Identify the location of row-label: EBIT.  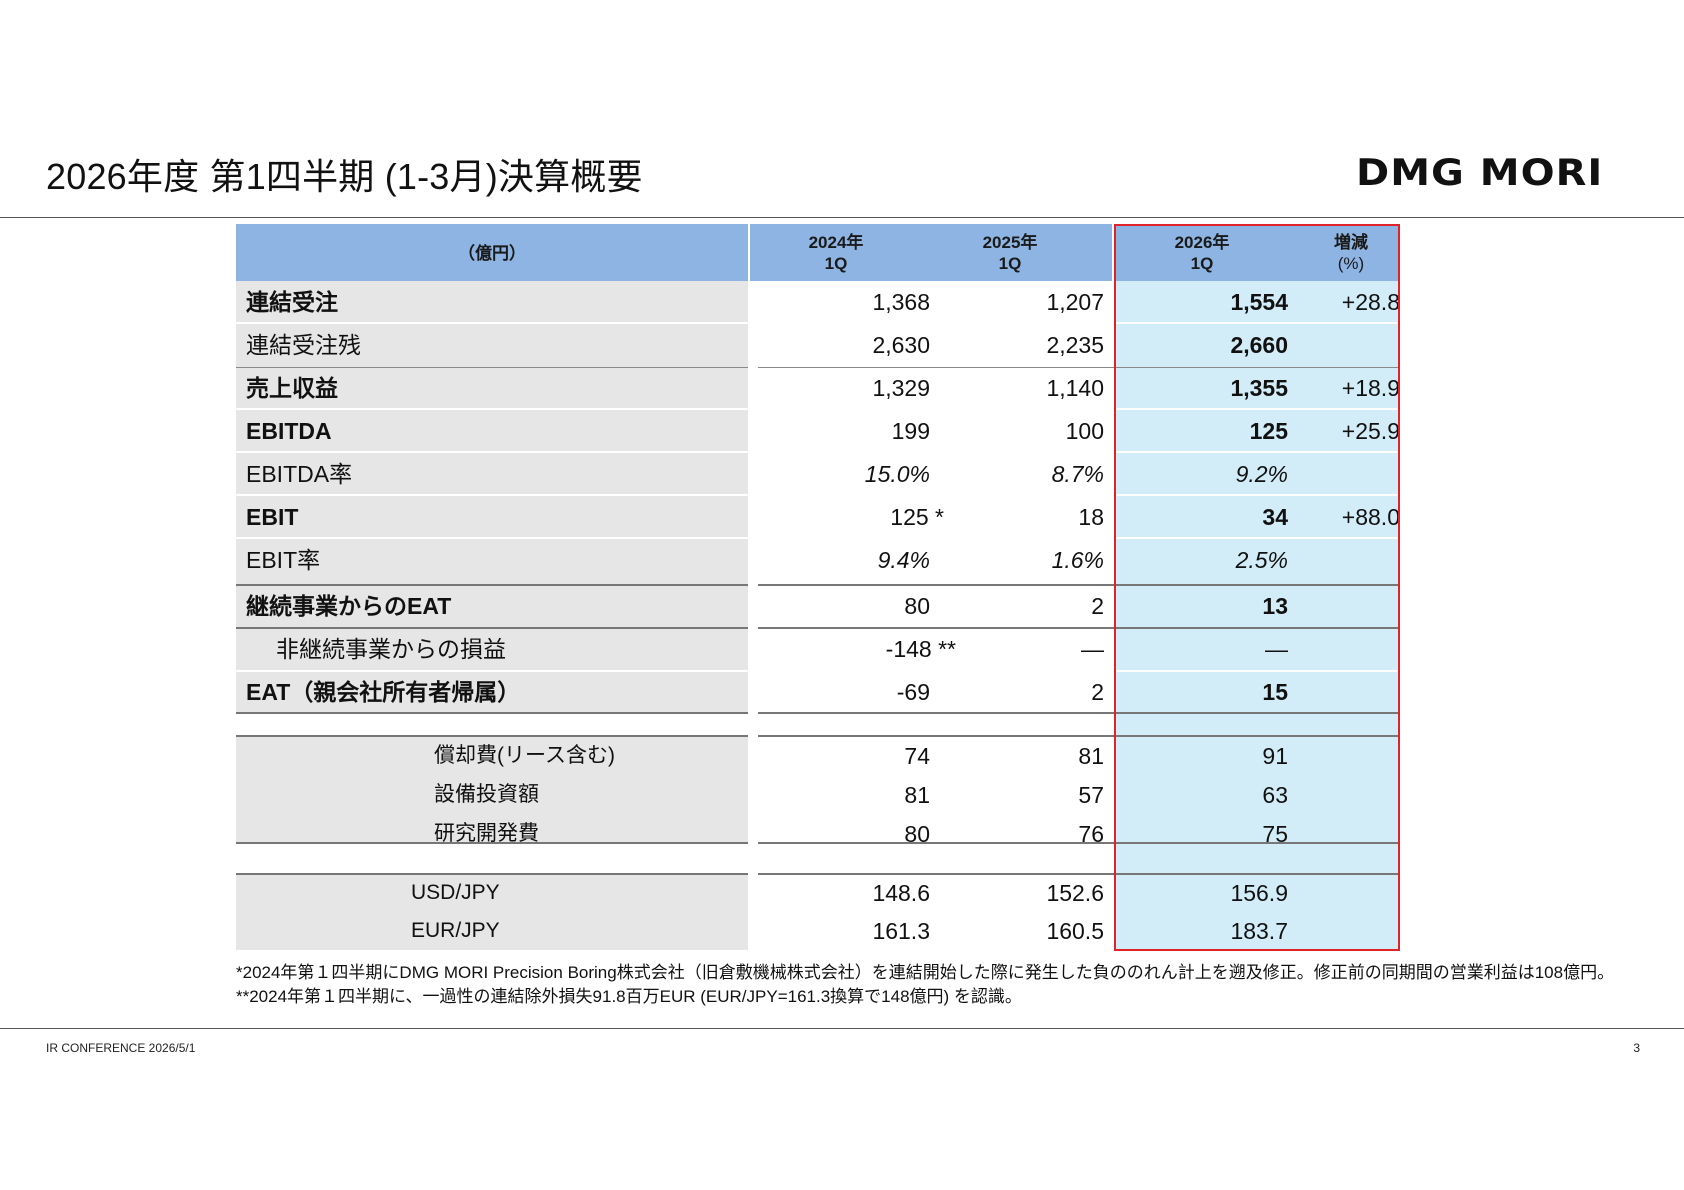
(272, 517).